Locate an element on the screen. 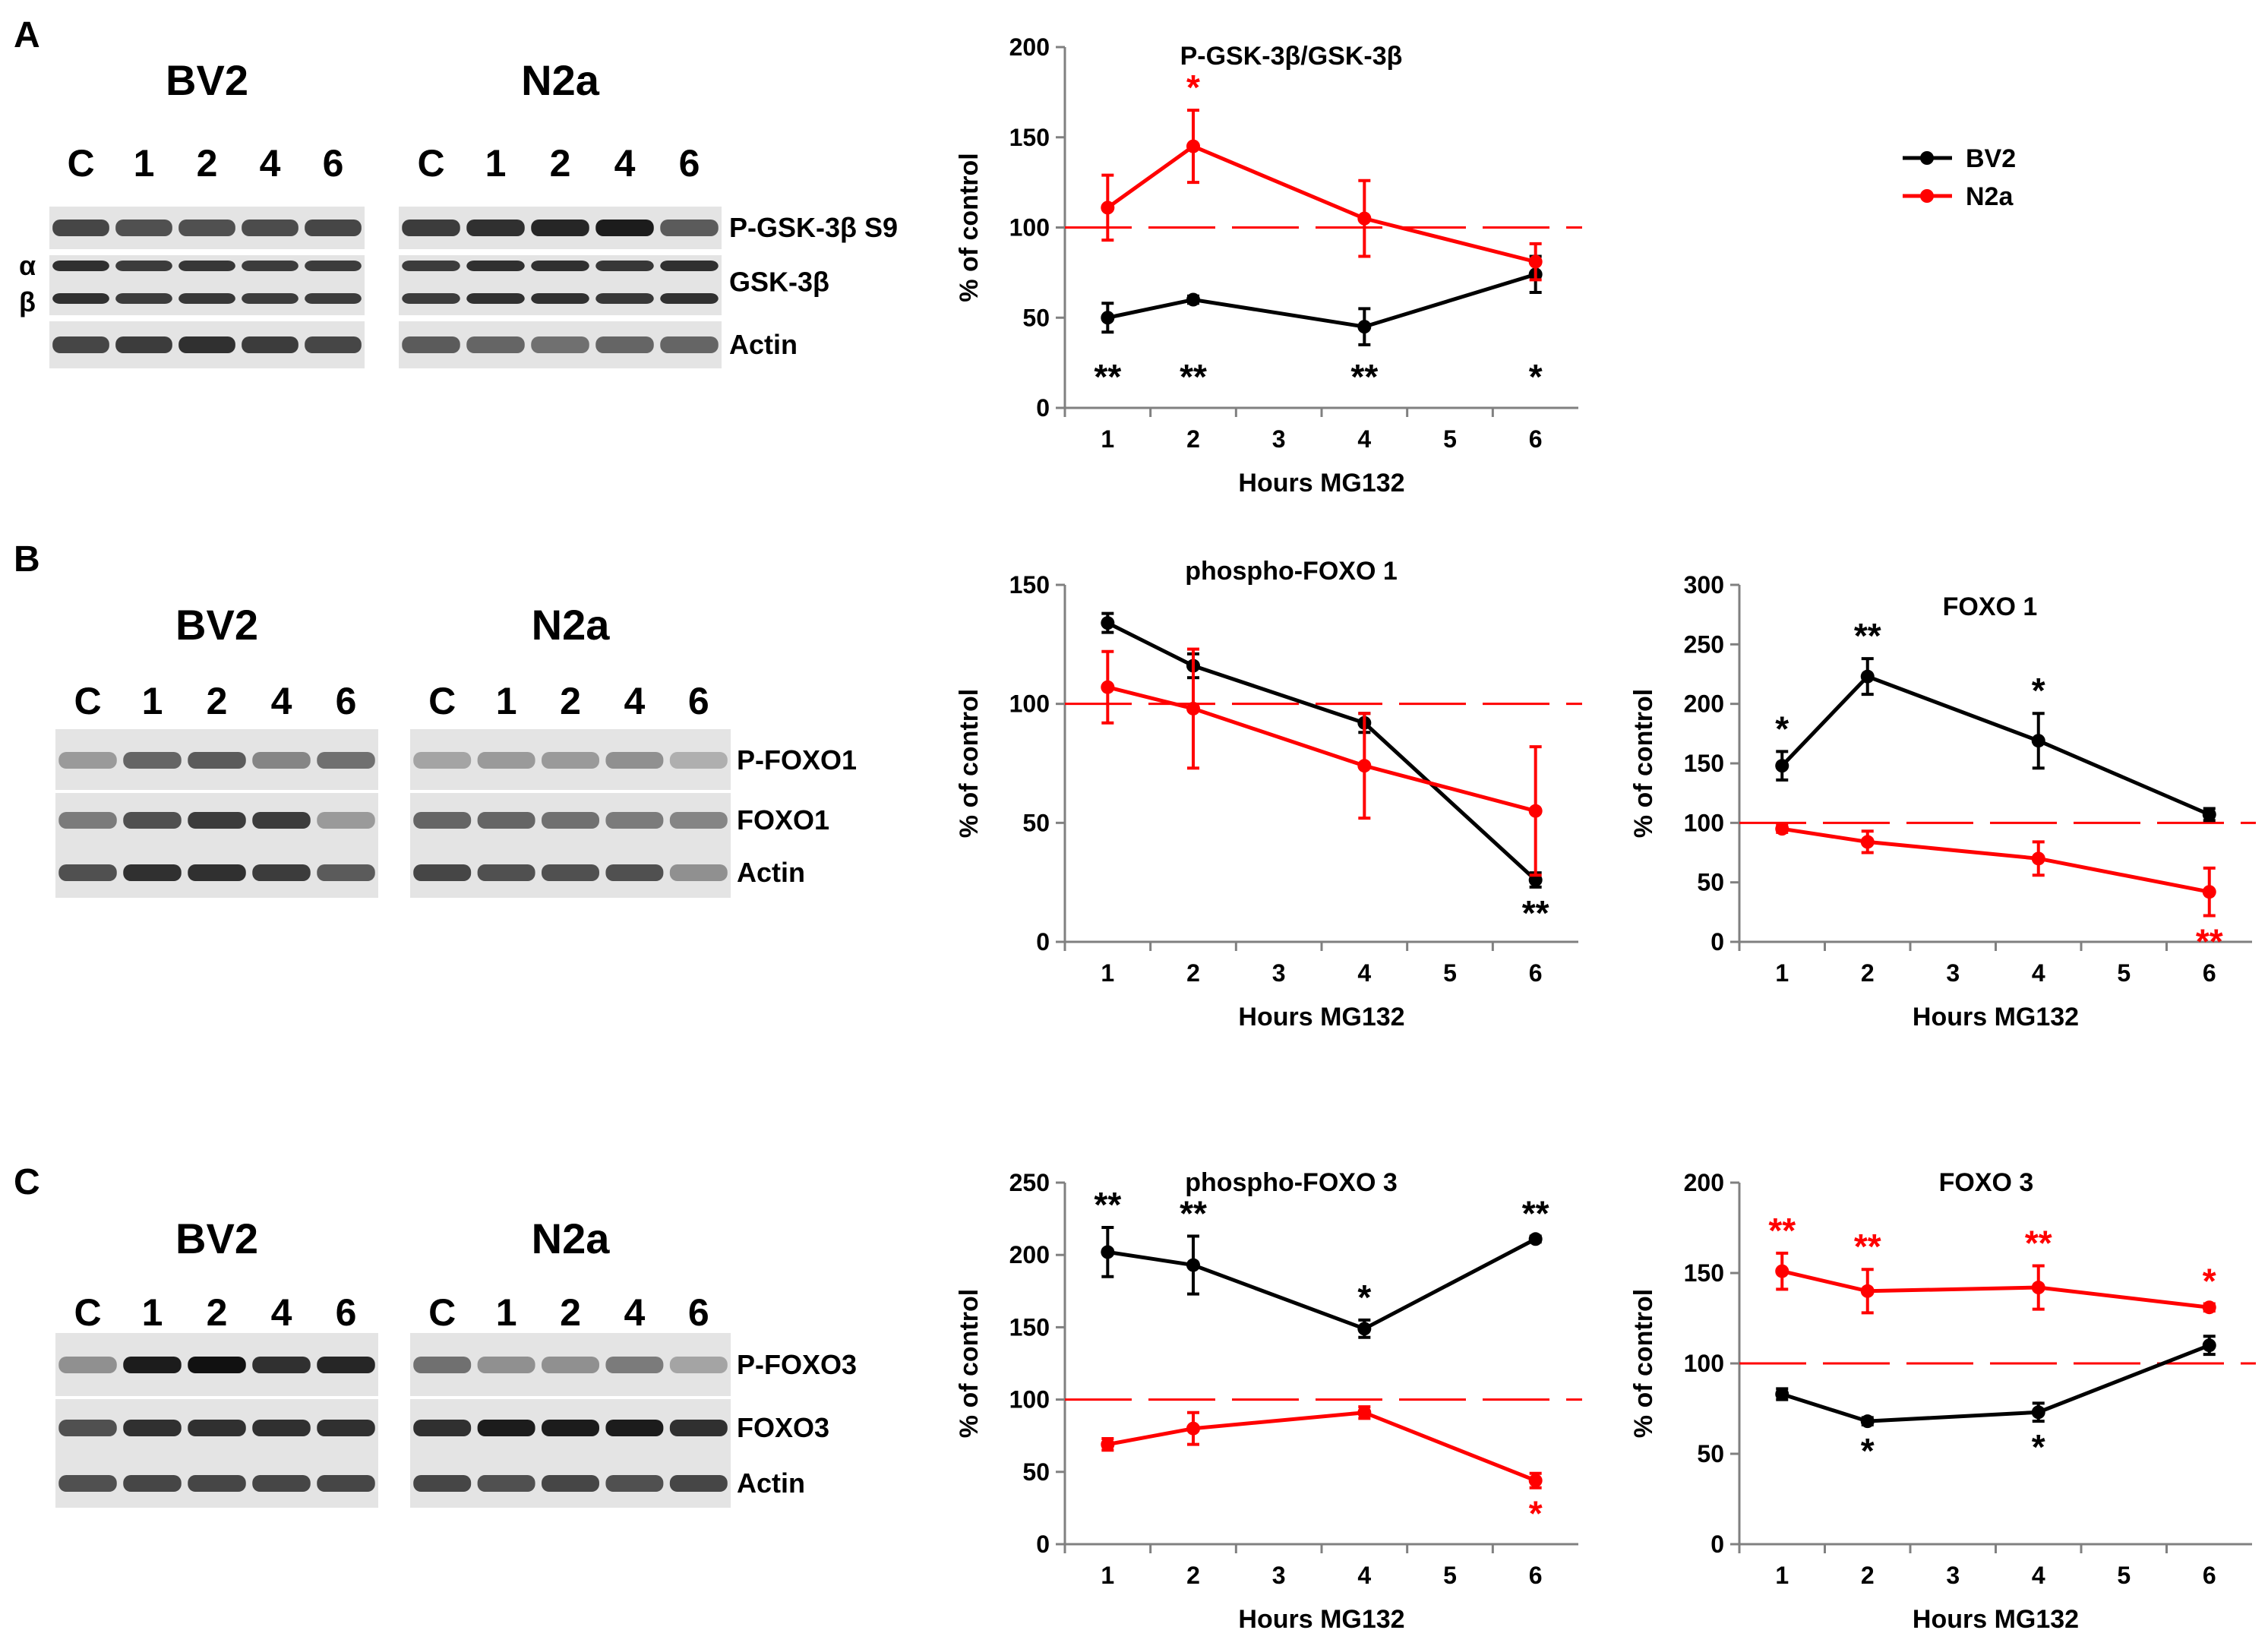  series-bv2: ******* is located at coordinates (1318, 325).